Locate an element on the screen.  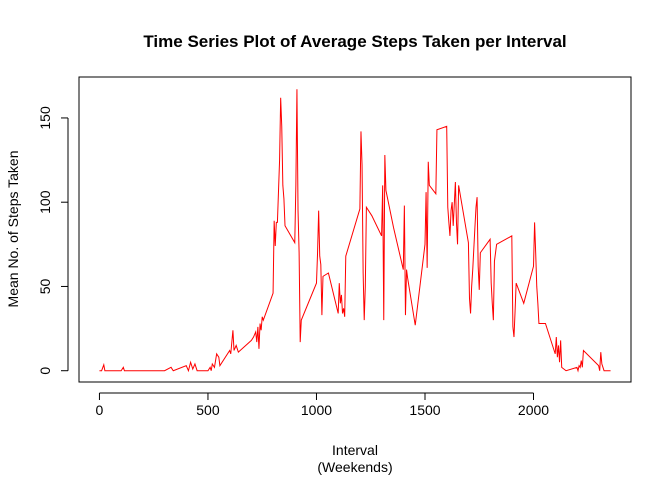
x-tick-label: 2000 is located at coordinates (533, 410).